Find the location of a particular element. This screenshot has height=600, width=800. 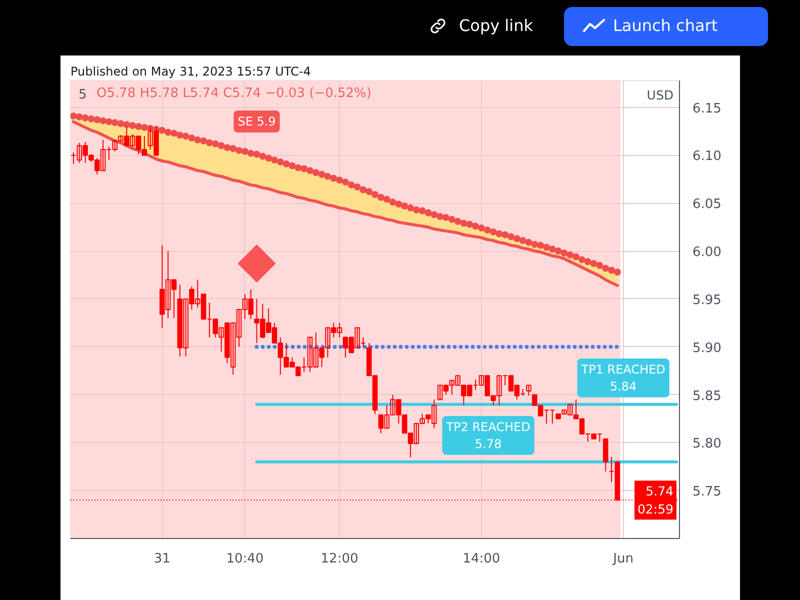

annotation: TP1 REACHED 5.84 is located at coordinates (623, 378).